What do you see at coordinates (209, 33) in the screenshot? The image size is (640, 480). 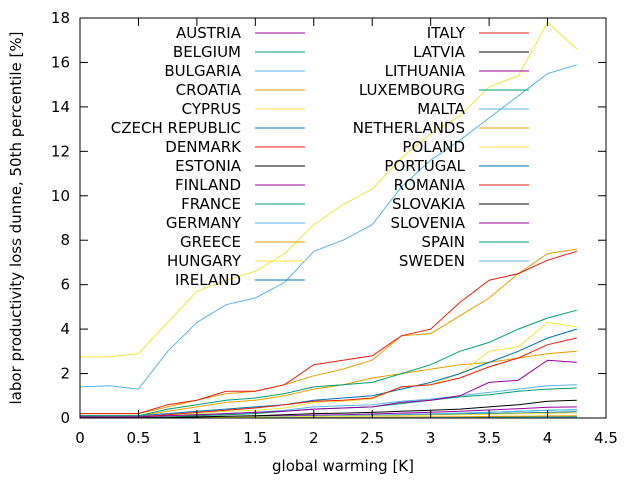 I see `legend-label: AUSTRIA` at bounding box center [209, 33].